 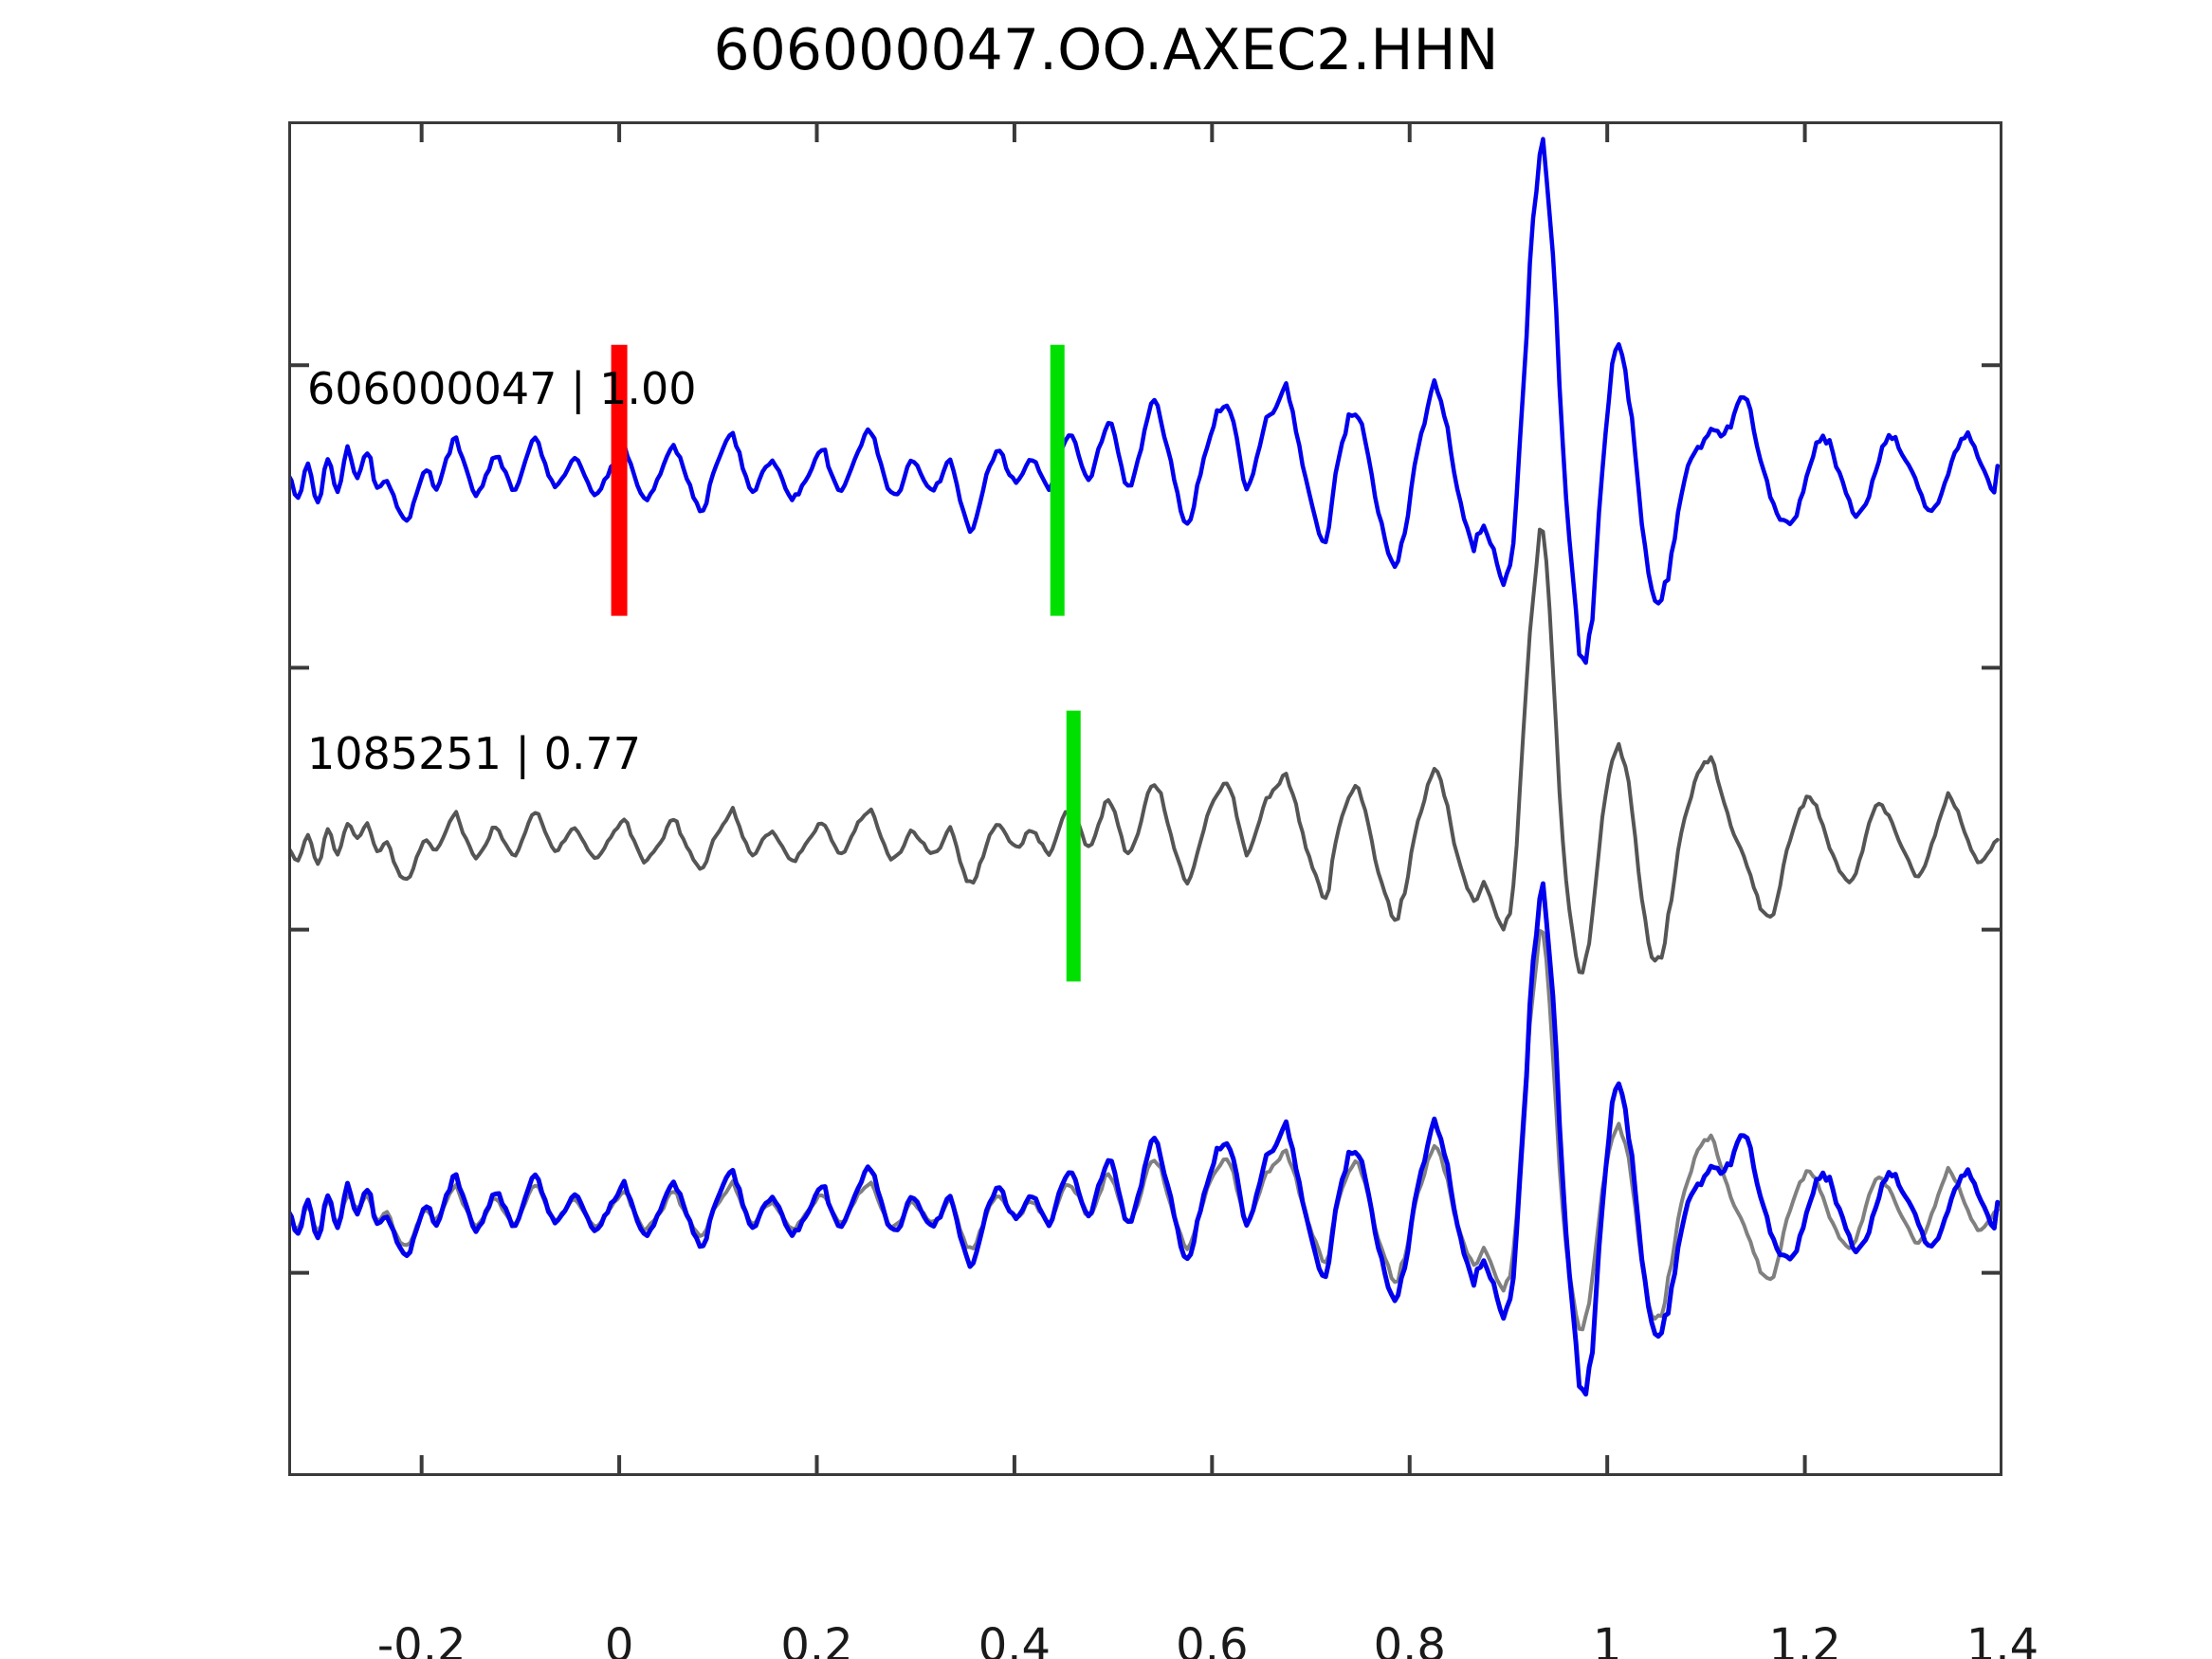 I want to click on x-tick-label: 1.4, so click(x=2002, y=1639).